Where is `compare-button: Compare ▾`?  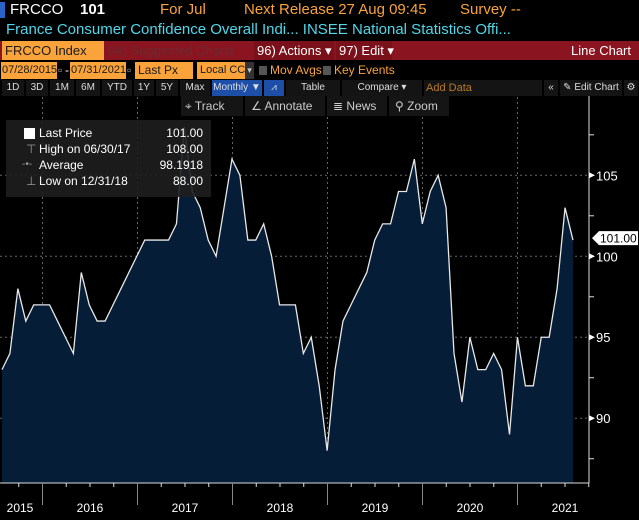
compare-button: Compare ▾ is located at coordinates (382, 88).